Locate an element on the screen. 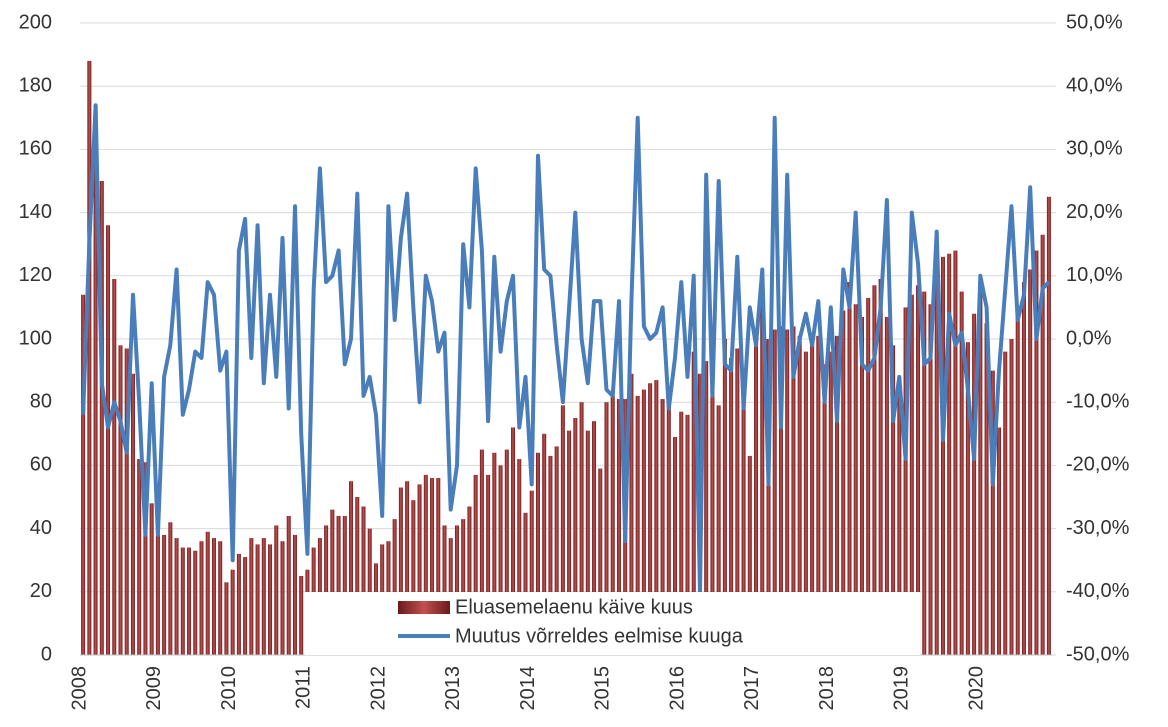 This screenshot has width=1168, height=727. x-tick-label: 2008 is located at coordinates (79, 688).